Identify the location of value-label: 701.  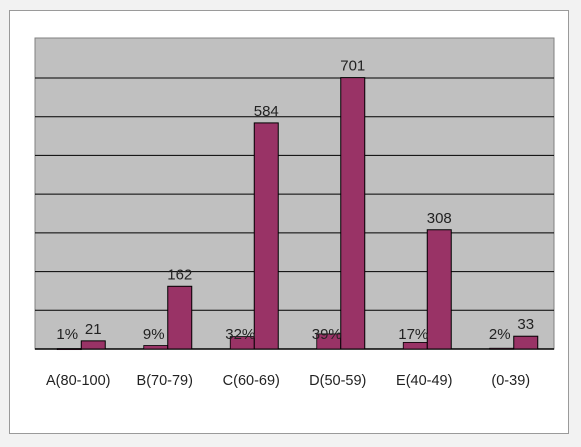
(352, 66).